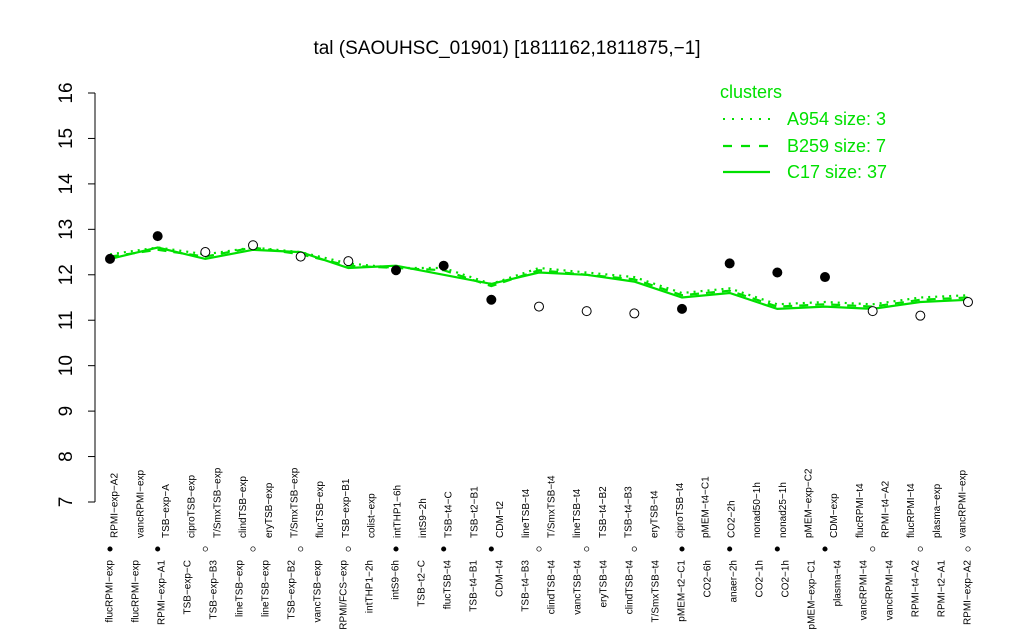  What do you see at coordinates (370, 586) in the screenshot?
I see `x-label-bottom-intthp1-2h: intTHP1−2h` at bounding box center [370, 586].